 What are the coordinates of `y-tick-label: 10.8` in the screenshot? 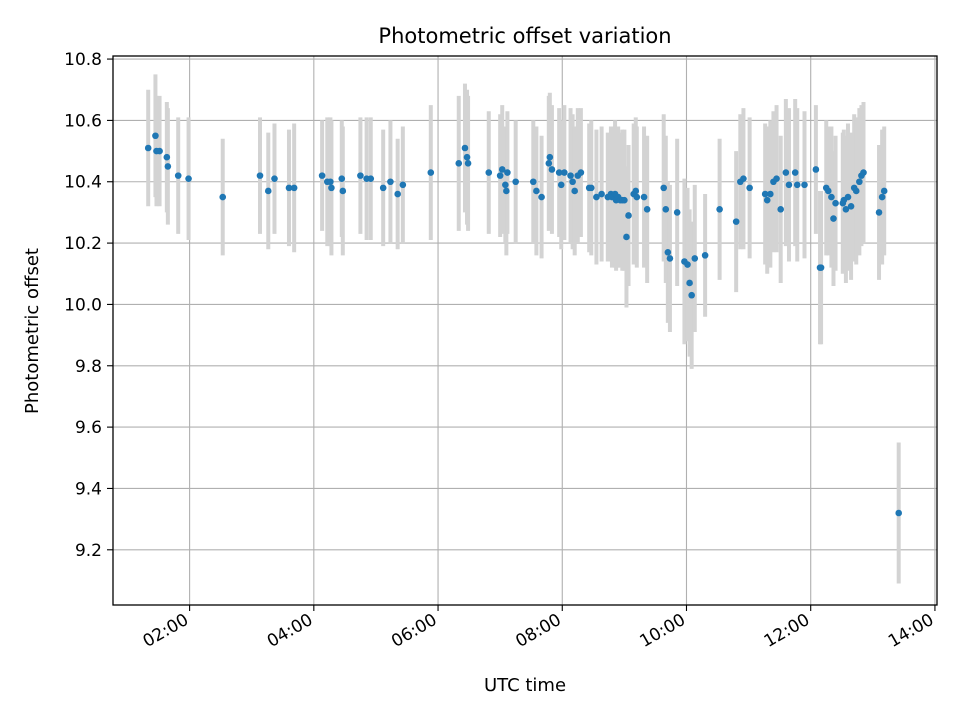 It's located at (83, 60).